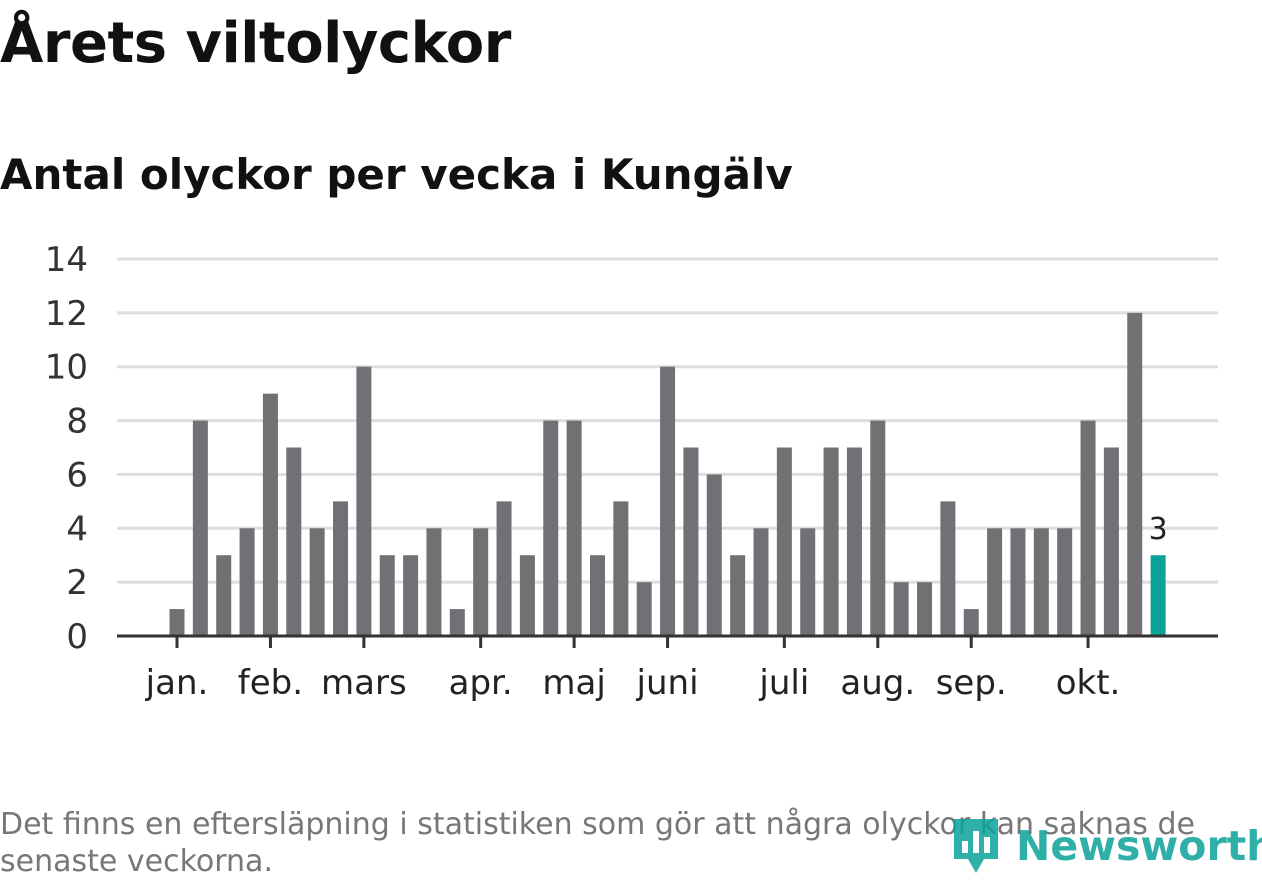 Image resolution: width=1262 pixels, height=880 pixels. I want to click on brand-name: Newsworthy, so click(1139, 846).